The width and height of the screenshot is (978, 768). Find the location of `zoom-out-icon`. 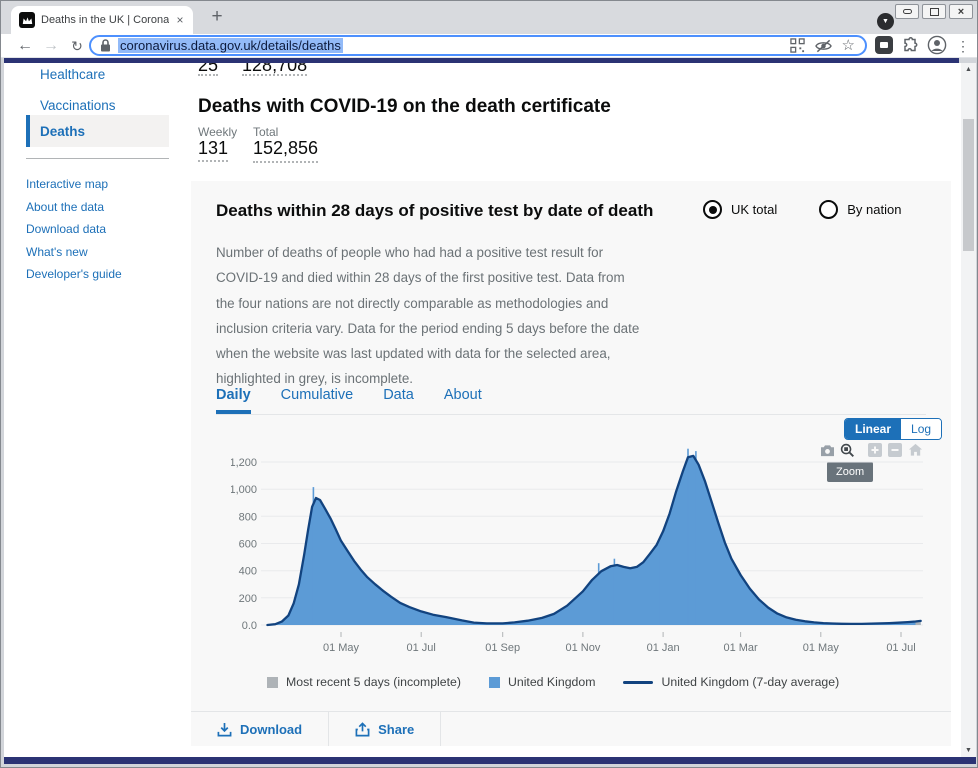

zoom-out-icon is located at coordinates (895, 450).